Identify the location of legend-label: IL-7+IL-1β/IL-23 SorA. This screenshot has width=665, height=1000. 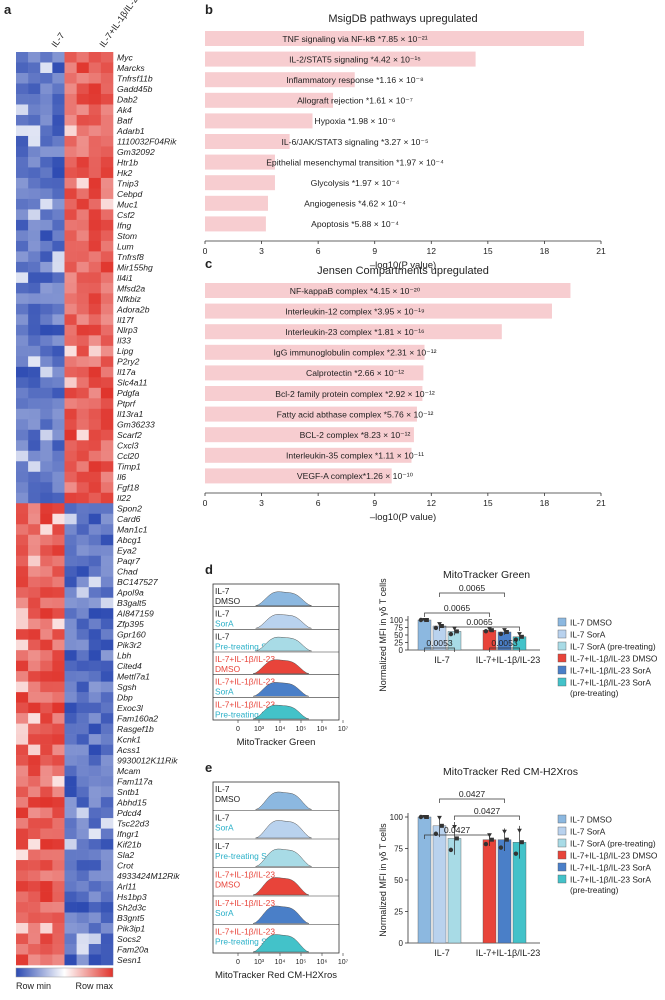
(610, 683).